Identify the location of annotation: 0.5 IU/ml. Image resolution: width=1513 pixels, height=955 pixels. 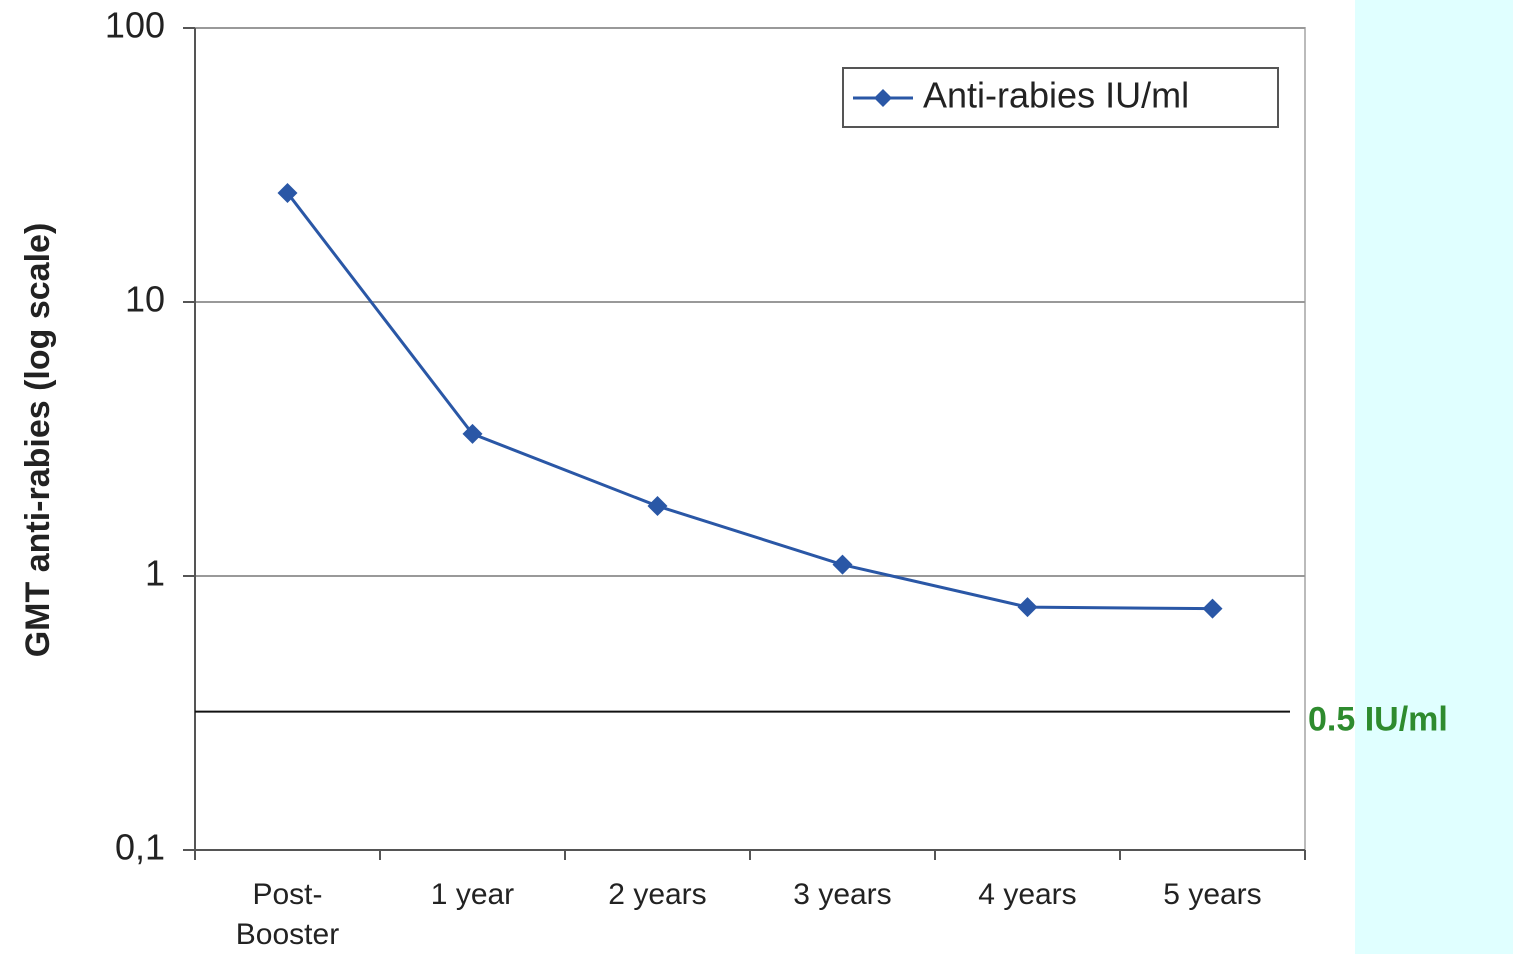
(1378, 720).